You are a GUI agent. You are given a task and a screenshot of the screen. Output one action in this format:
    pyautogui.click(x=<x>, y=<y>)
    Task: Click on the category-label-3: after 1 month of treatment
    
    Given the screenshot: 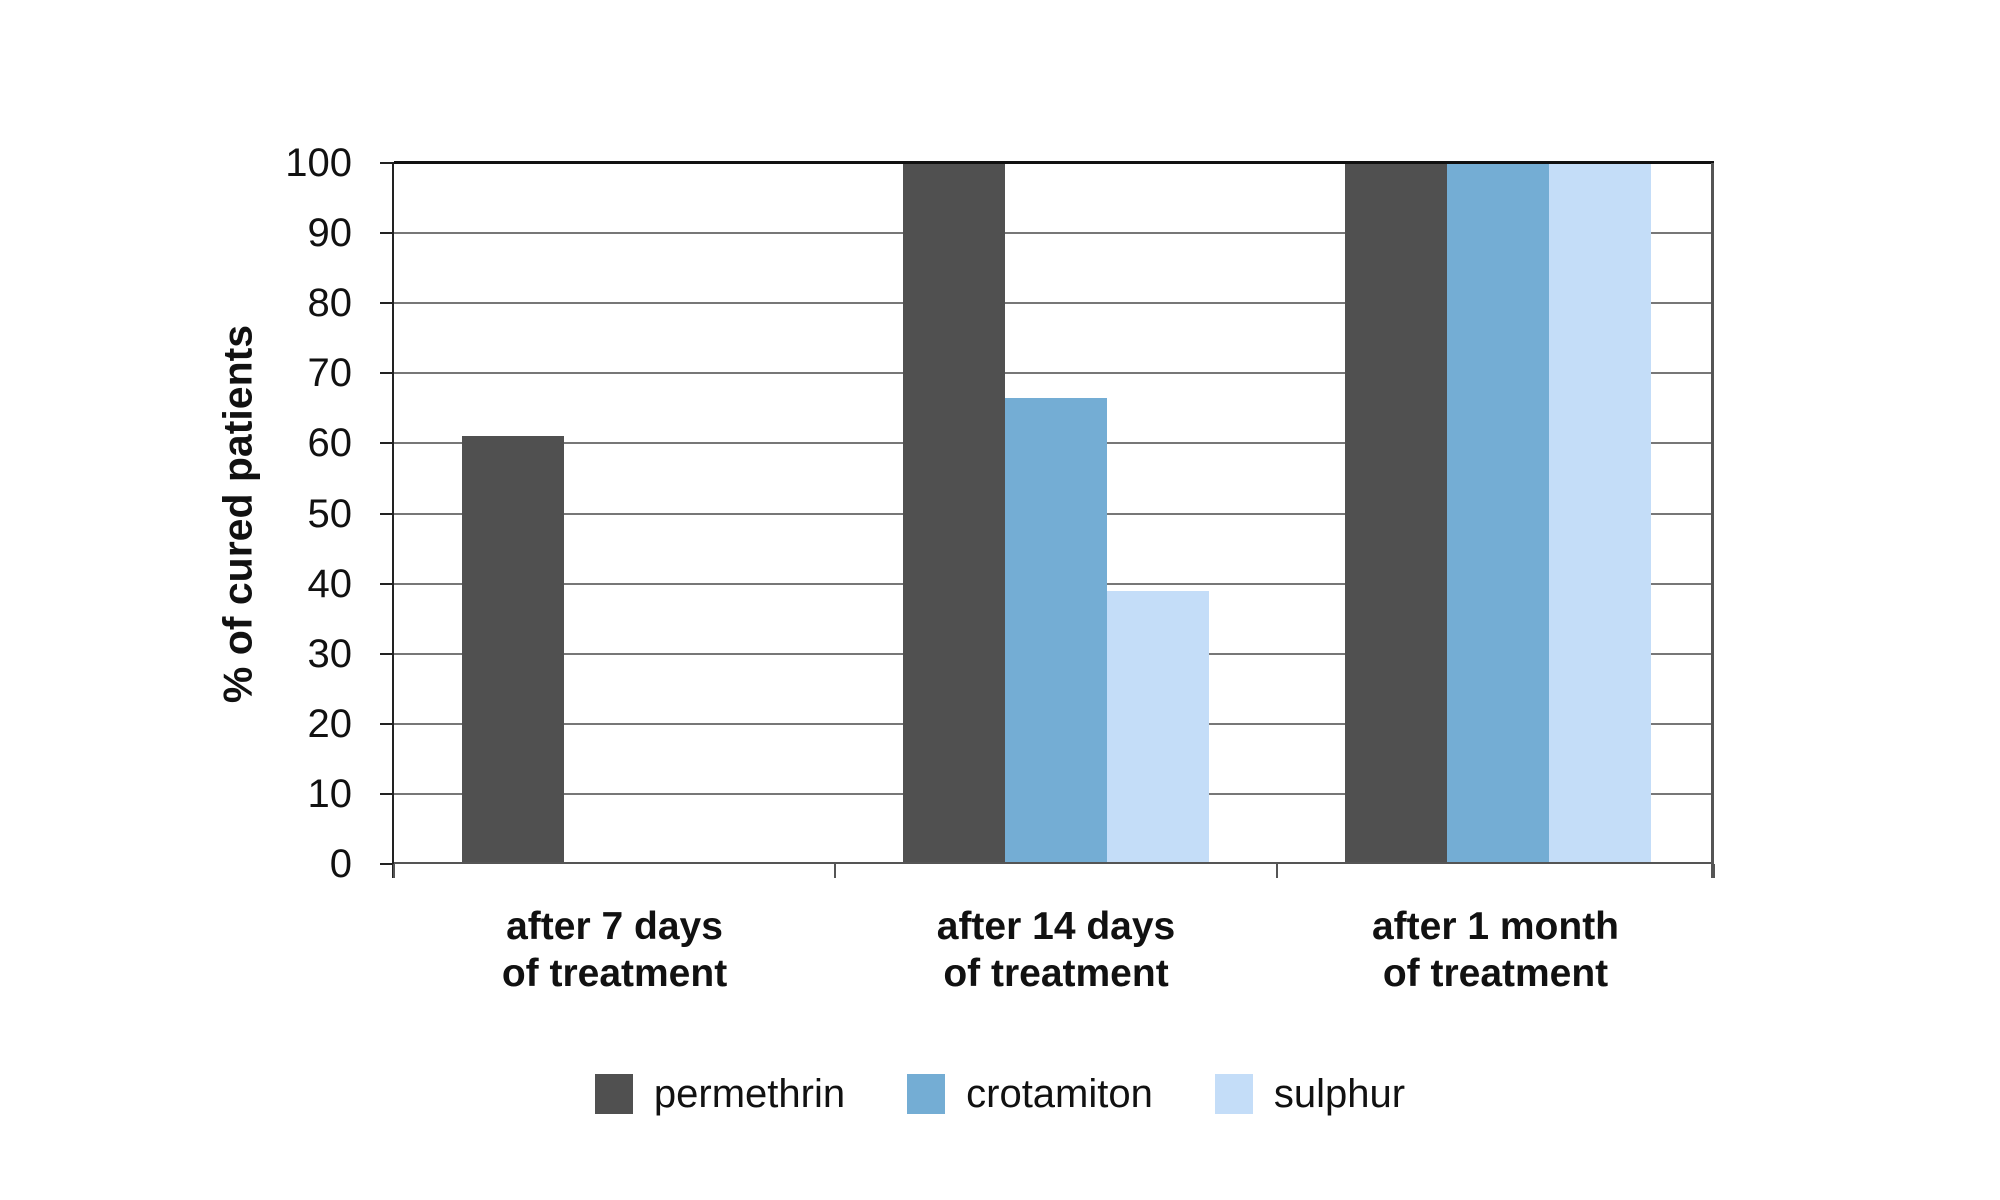 What is the action you would take?
    pyautogui.click(x=1495, y=950)
    